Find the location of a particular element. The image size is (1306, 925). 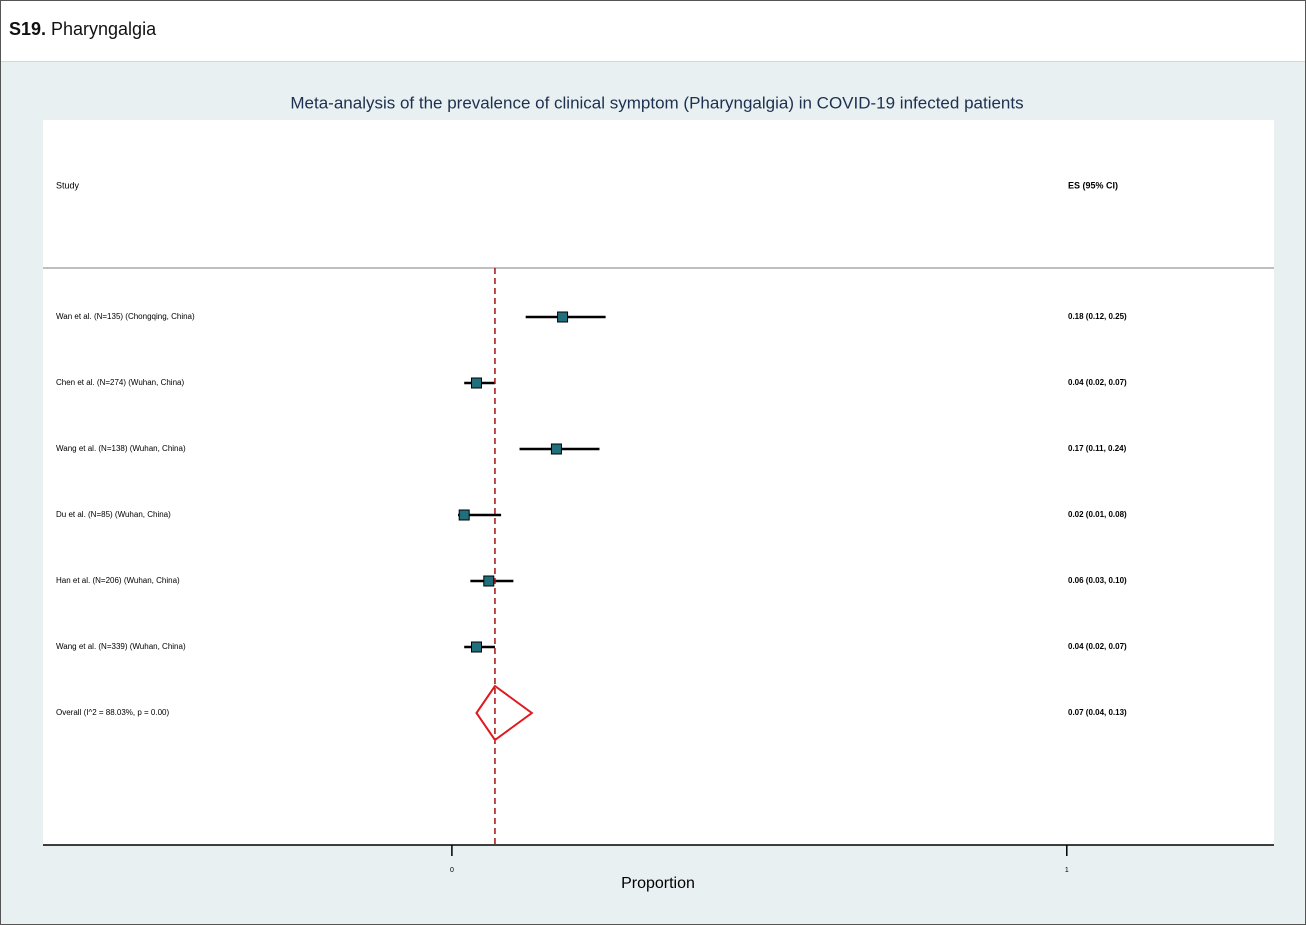

overall-es-label: 0.07 (0.04, 0.13) is located at coordinates (1097, 712).